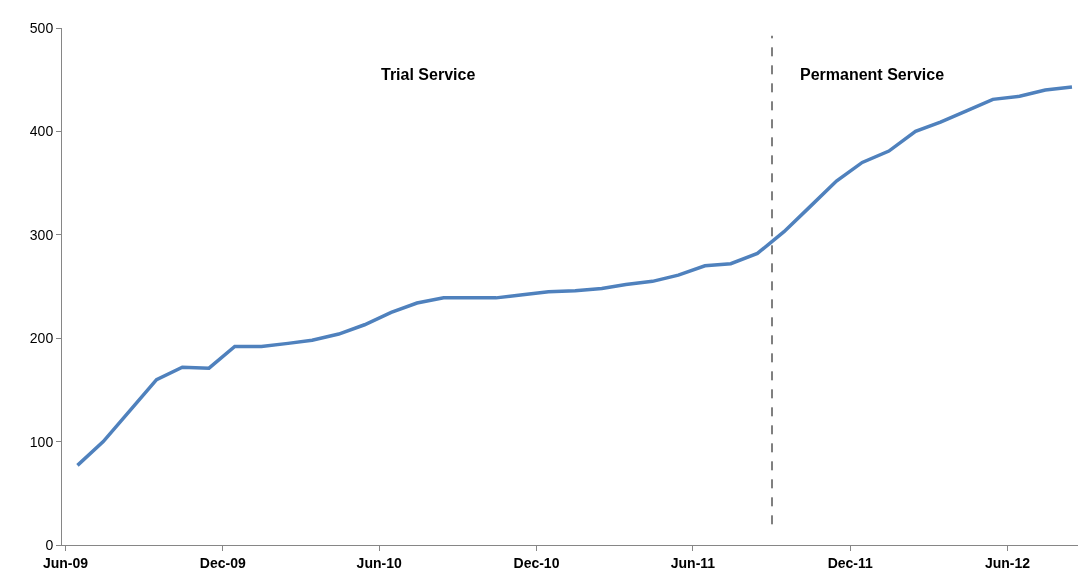 The image size is (1084, 578). Describe the element at coordinates (428, 74) in the screenshot. I see `annotation: Trial Service` at that location.